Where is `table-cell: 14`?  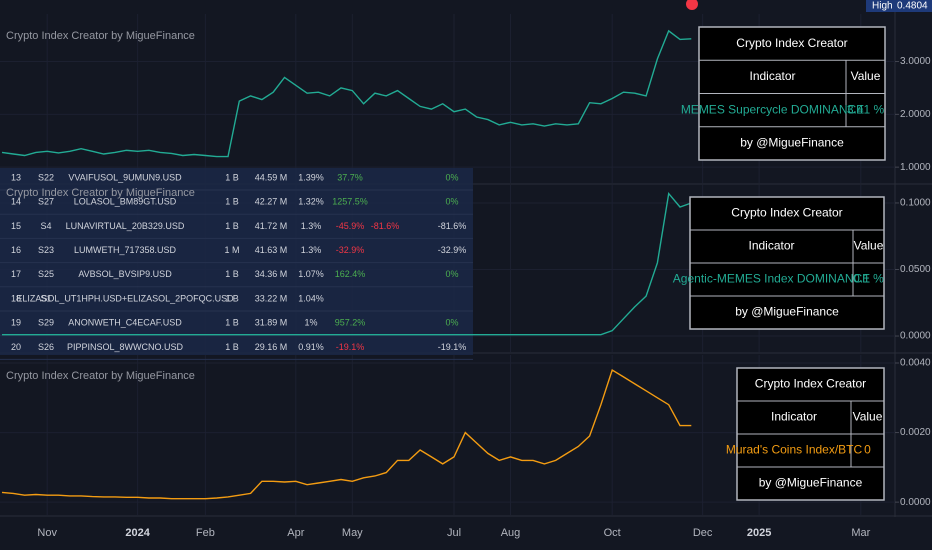 table-cell: 14 is located at coordinates (16, 202).